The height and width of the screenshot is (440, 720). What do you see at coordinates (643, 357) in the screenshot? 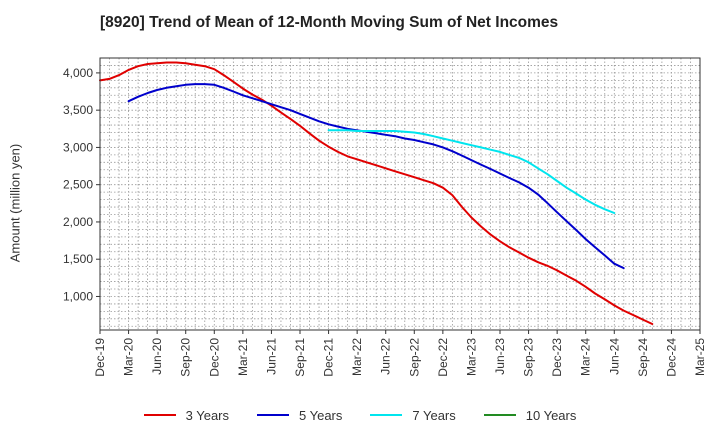
I see `x-tick-label: Sep-24` at bounding box center [643, 357].